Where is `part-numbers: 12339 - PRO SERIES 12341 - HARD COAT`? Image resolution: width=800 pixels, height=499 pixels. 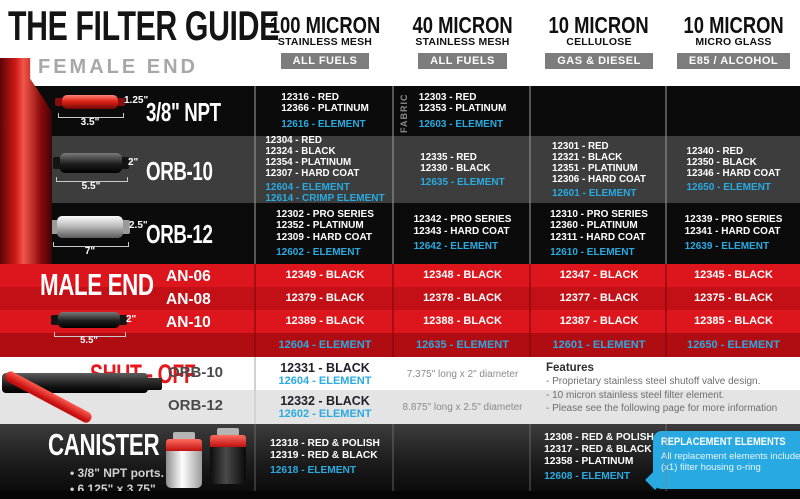 part-numbers: 12339 - PRO SERIES 12341 - HARD COAT is located at coordinates (733, 225).